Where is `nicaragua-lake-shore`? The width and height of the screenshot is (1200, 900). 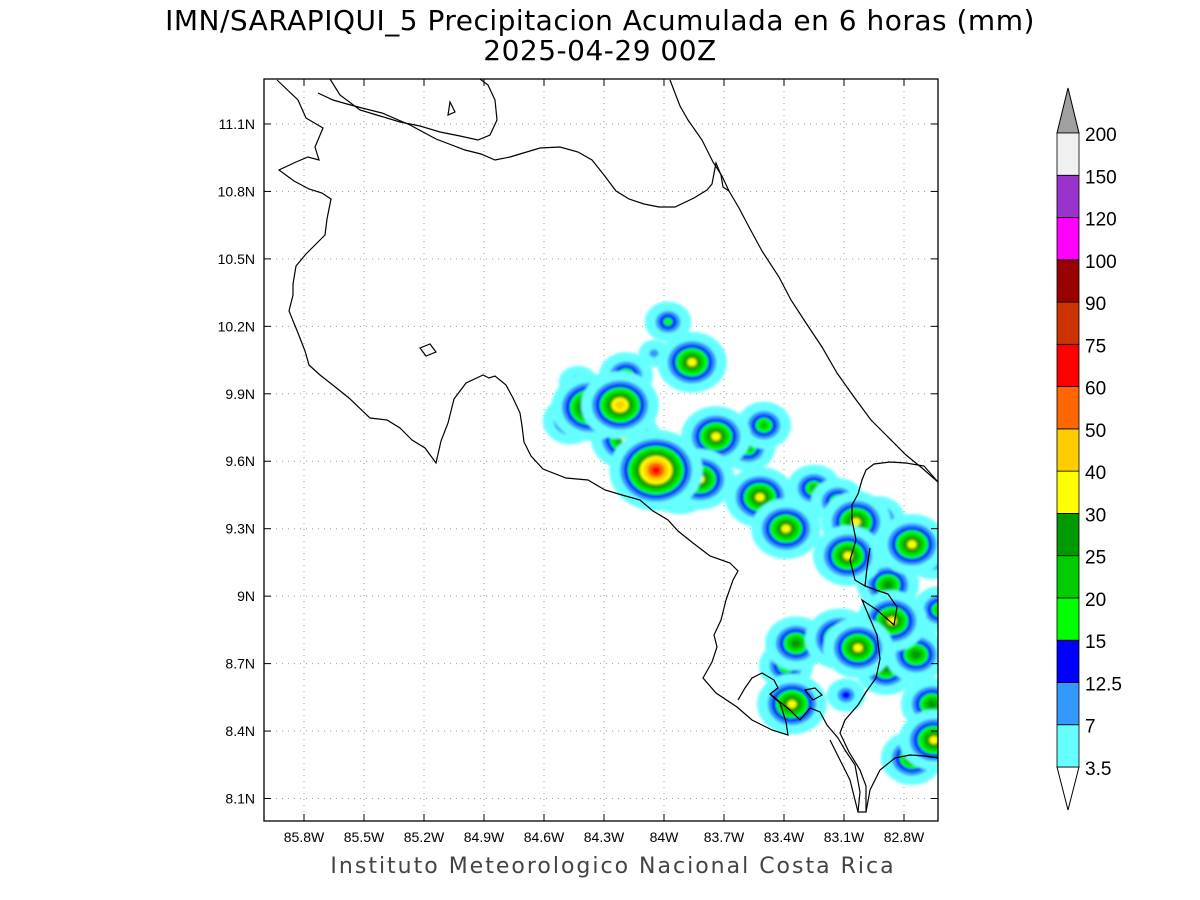 nicaragua-lake-shore is located at coordinates (413, 110).